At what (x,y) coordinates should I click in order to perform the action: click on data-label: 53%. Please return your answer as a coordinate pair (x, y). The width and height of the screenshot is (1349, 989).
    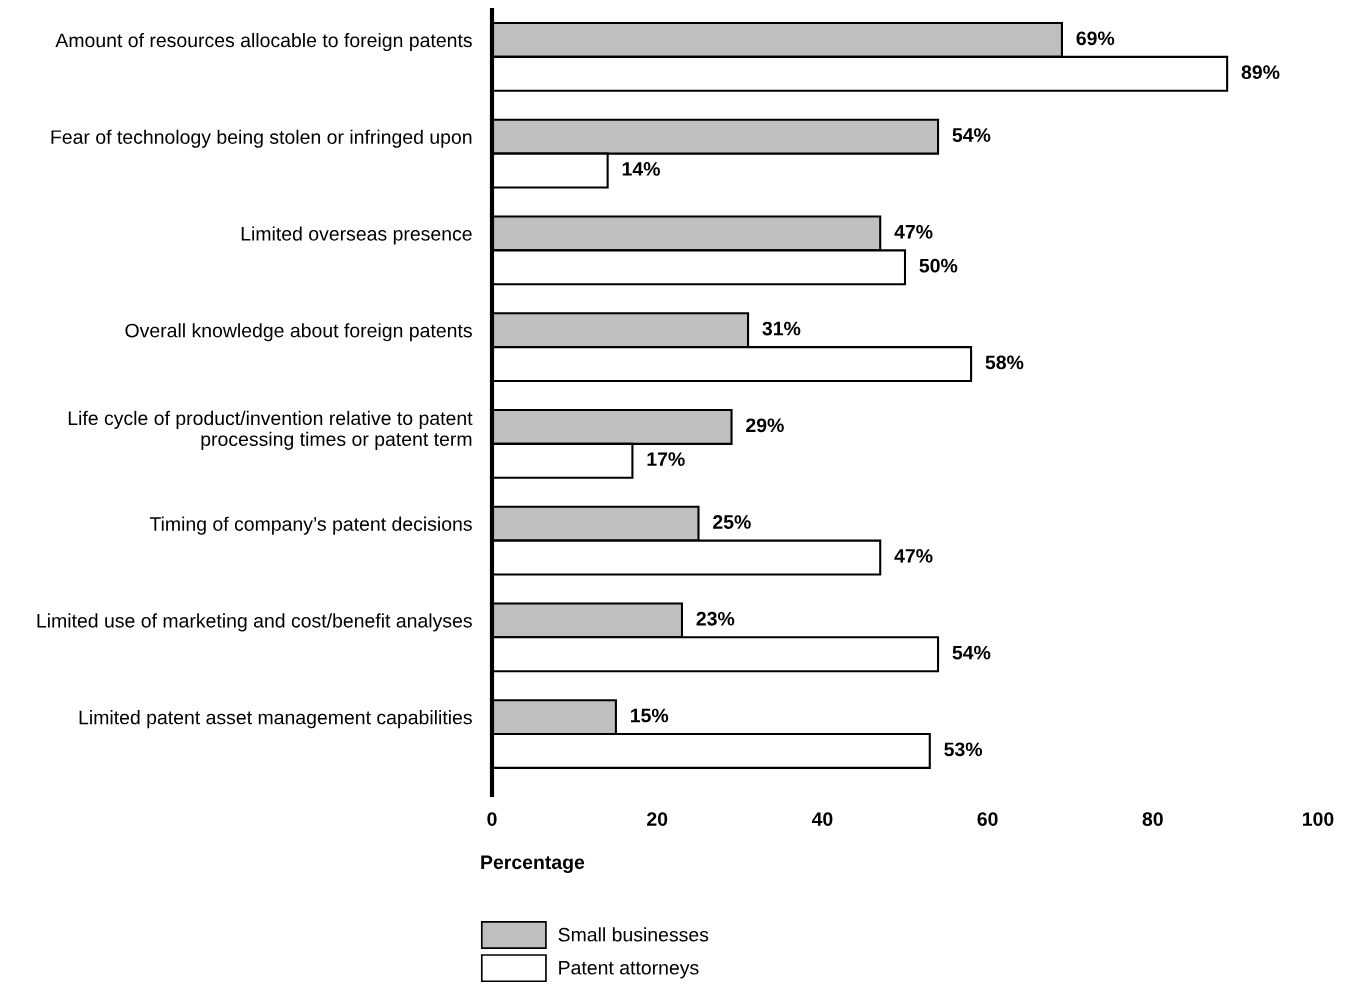
    Looking at the image, I should click on (963, 749).